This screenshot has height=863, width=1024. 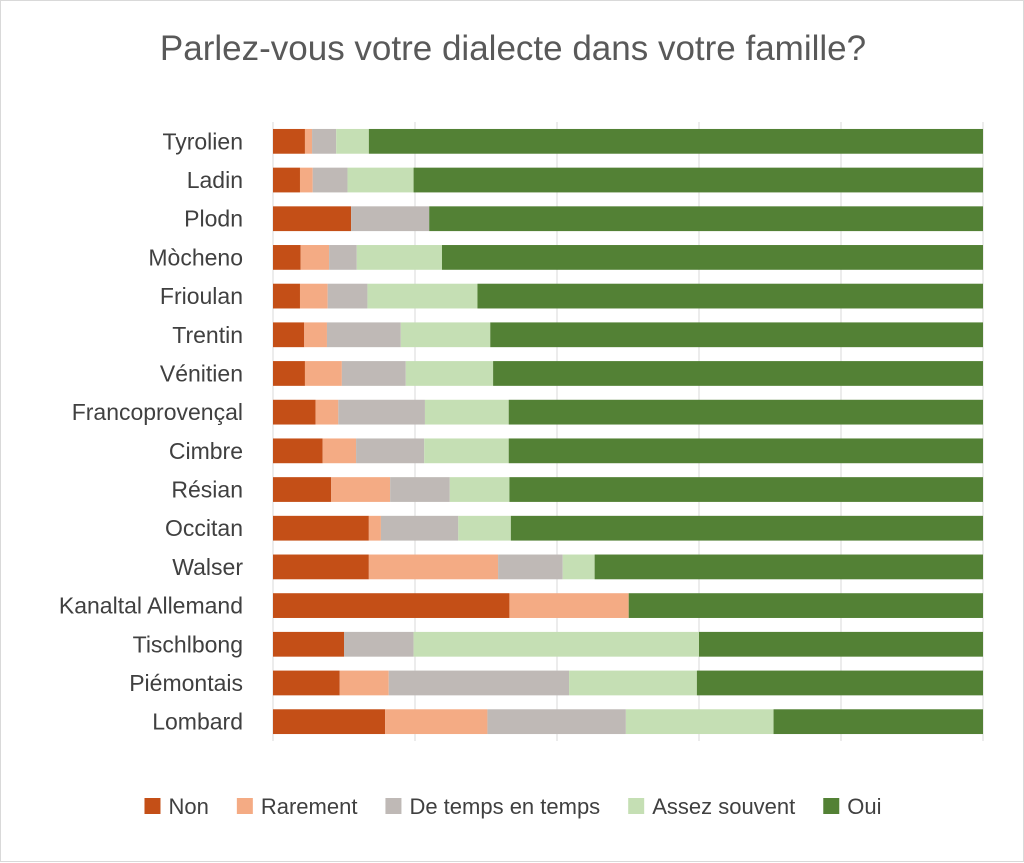 I want to click on category-label: Trentin, so click(x=207, y=335).